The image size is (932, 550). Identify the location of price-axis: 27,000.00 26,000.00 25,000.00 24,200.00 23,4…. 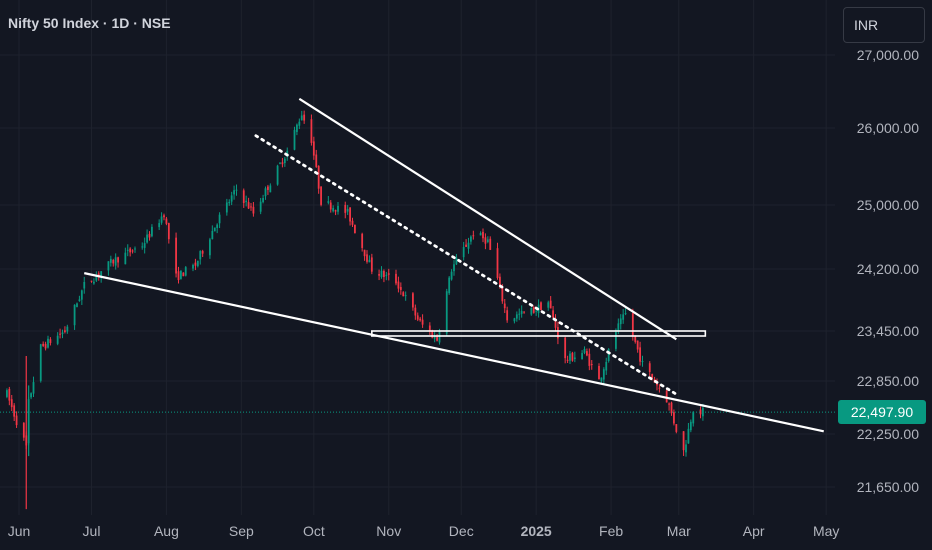
(888, 271).